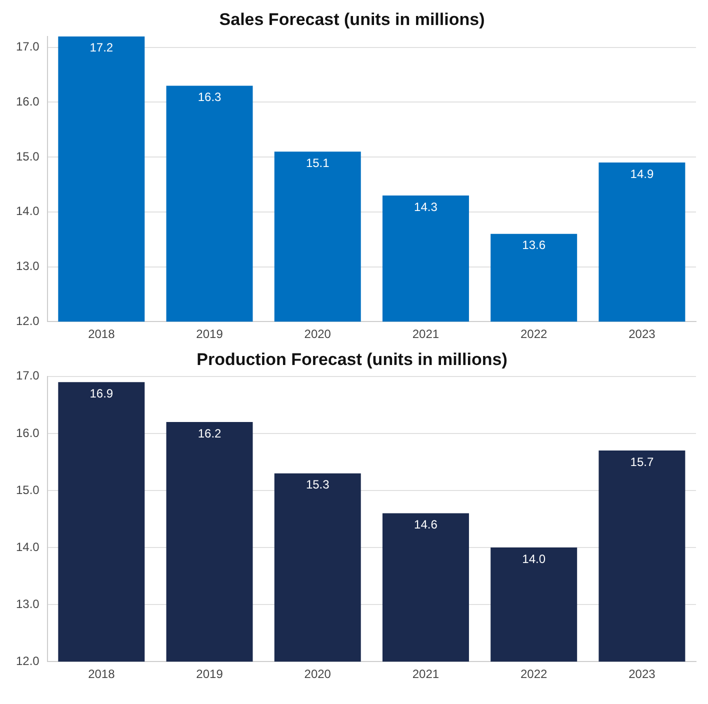 The width and height of the screenshot is (708, 704). What do you see at coordinates (102, 393) in the screenshot?
I see `data-label: 16.9` at bounding box center [102, 393].